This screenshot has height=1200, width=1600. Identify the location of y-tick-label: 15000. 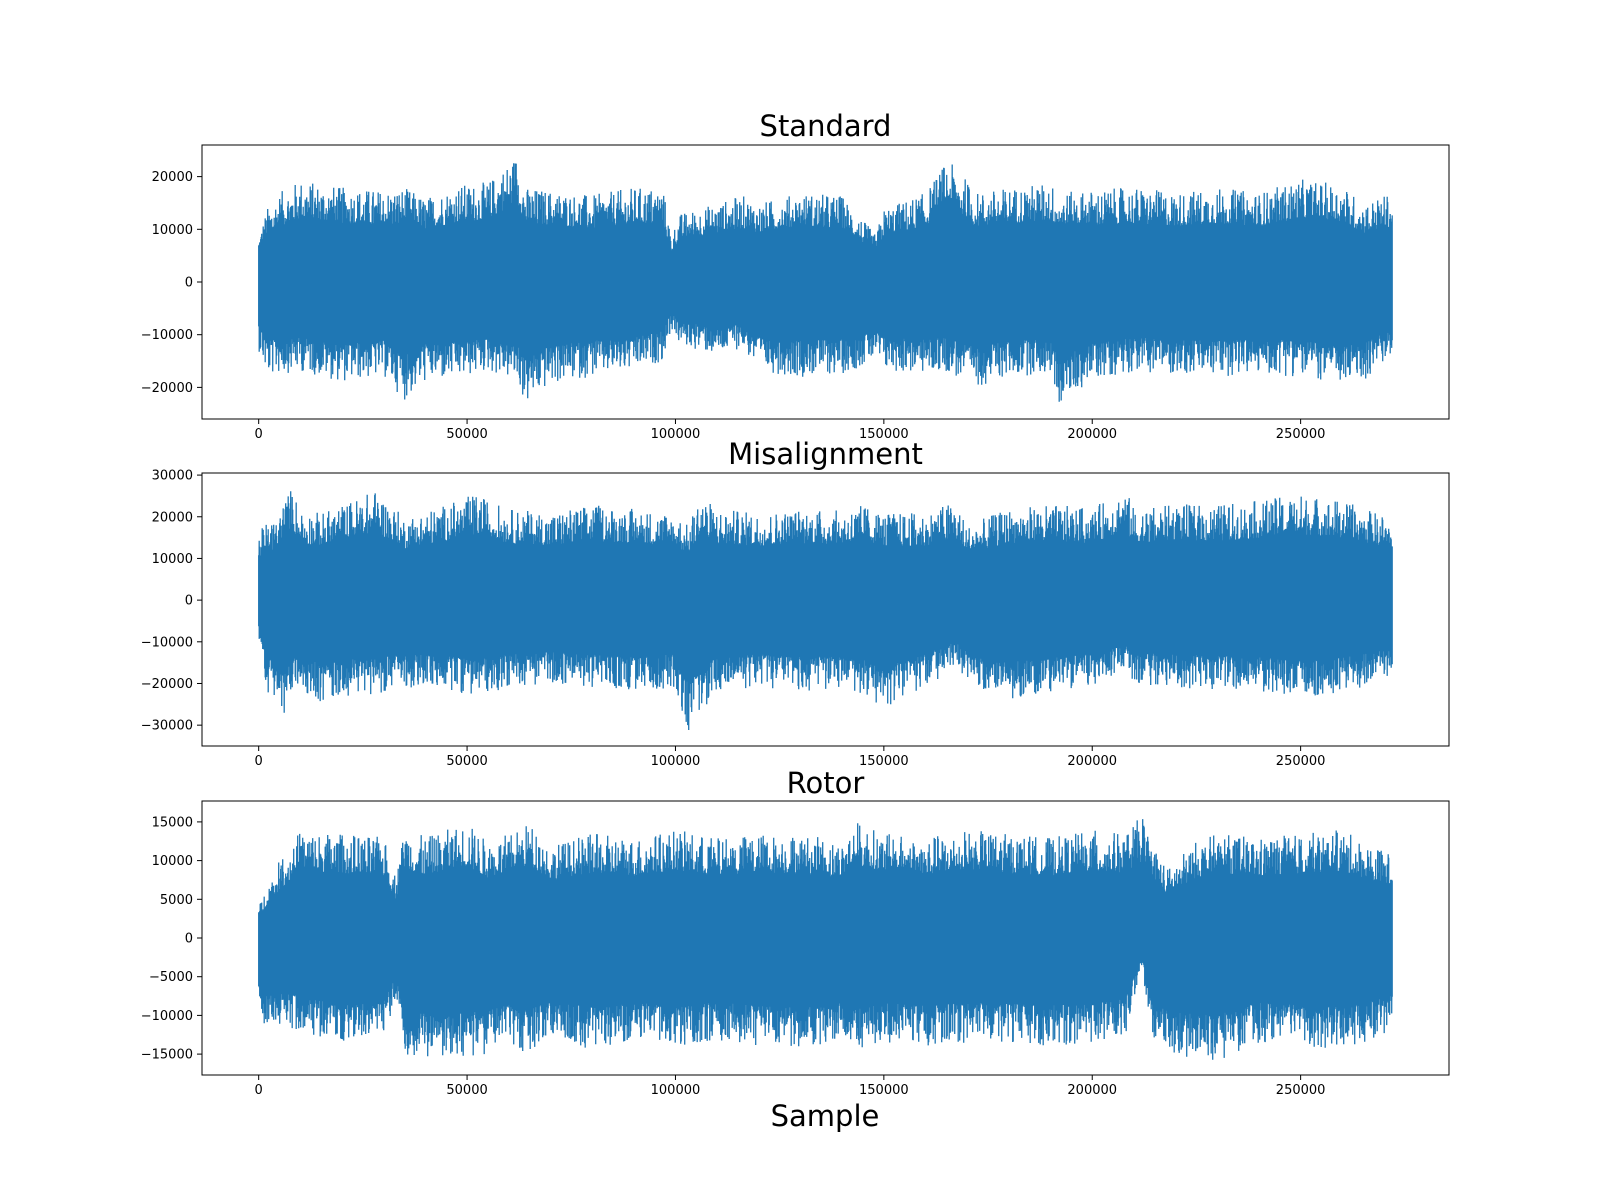
(172, 822).